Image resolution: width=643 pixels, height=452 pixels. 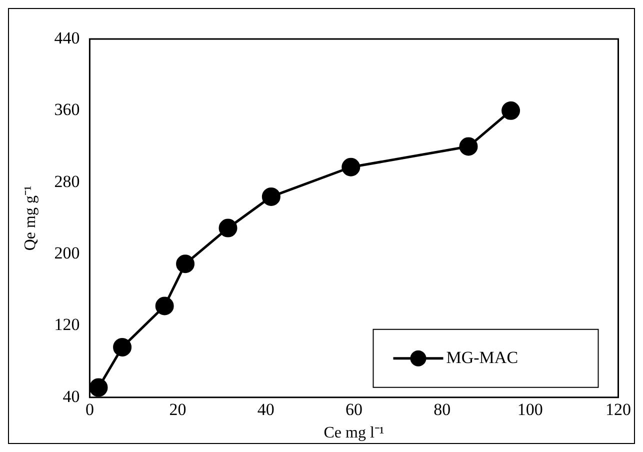 I want to click on y-tick-label: 200, so click(x=67, y=253).